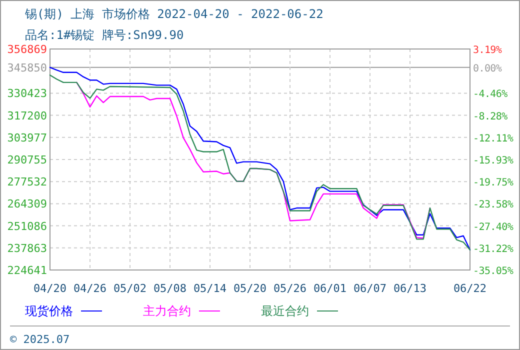 The height and width of the screenshot is (350, 520). Describe the element at coordinates (470, 288) in the screenshot. I see `x-tick-label: 06/22` at that location.